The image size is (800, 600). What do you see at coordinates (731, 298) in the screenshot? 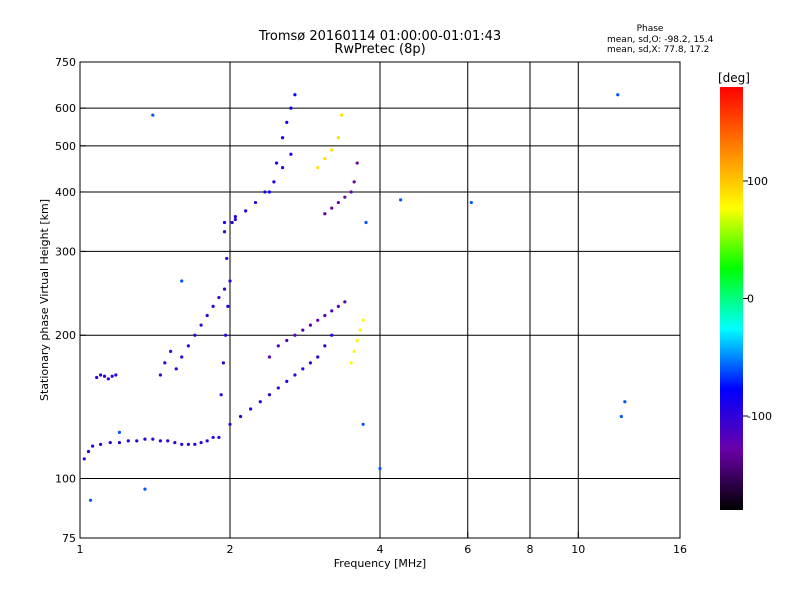
I see `colorbar-gradient` at bounding box center [731, 298].